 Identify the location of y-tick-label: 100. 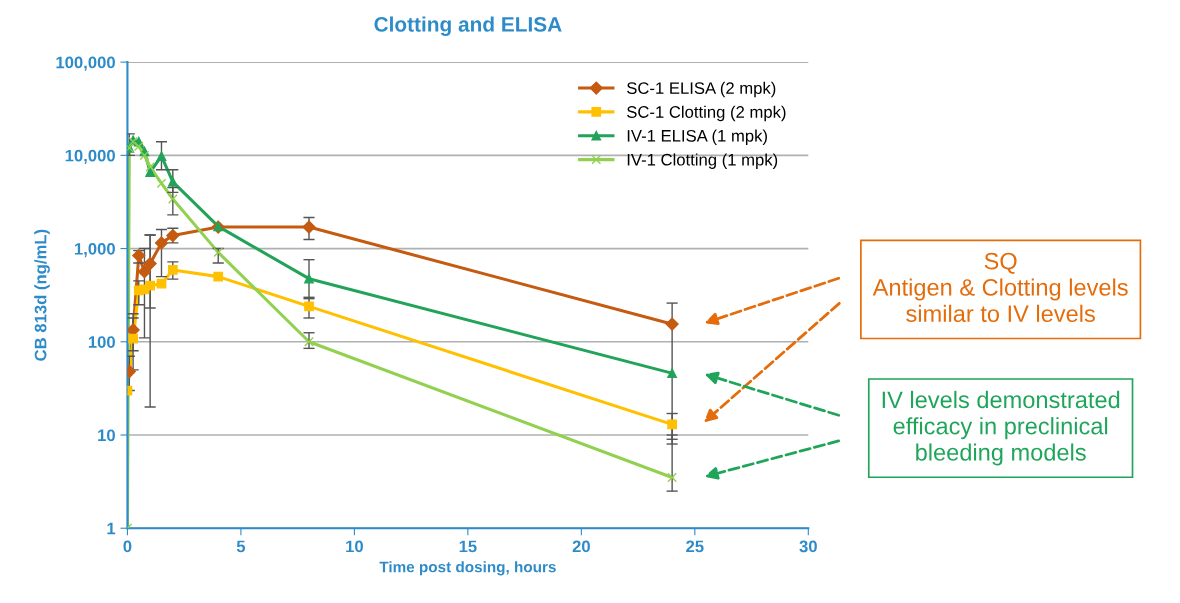
(101, 342).